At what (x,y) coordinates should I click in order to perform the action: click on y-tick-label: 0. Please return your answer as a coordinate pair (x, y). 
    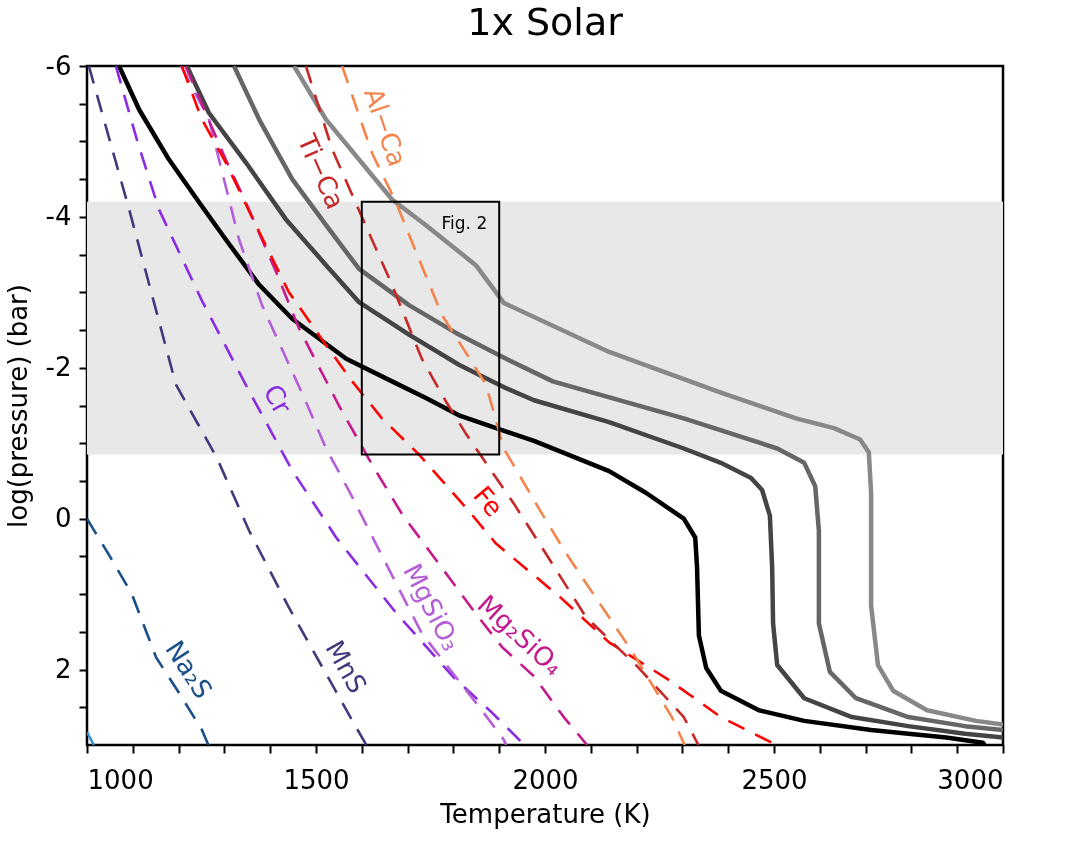
    Looking at the image, I should click on (63, 518).